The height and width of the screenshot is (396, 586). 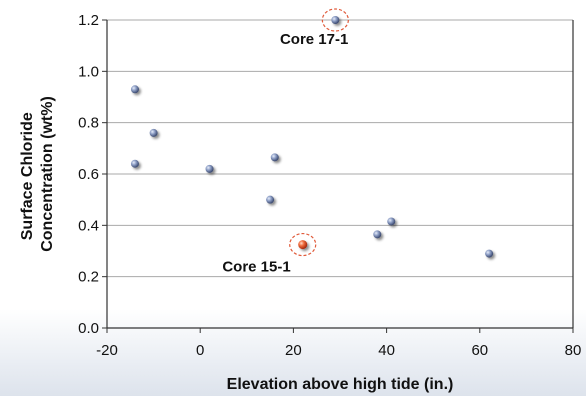 What do you see at coordinates (386, 350) in the screenshot?
I see `x-tick-label-3: 40` at bounding box center [386, 350].